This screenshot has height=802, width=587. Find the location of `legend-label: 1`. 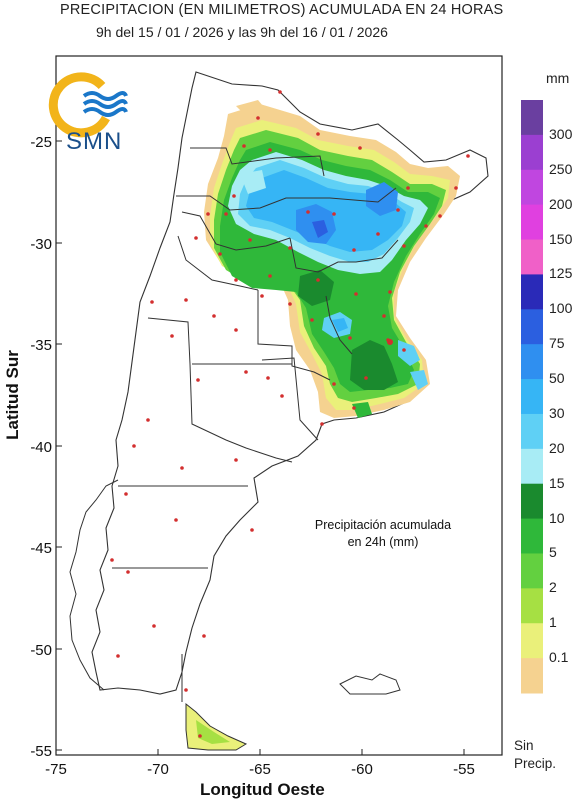

legend-label: 1 is located at coordinates (553, 622).